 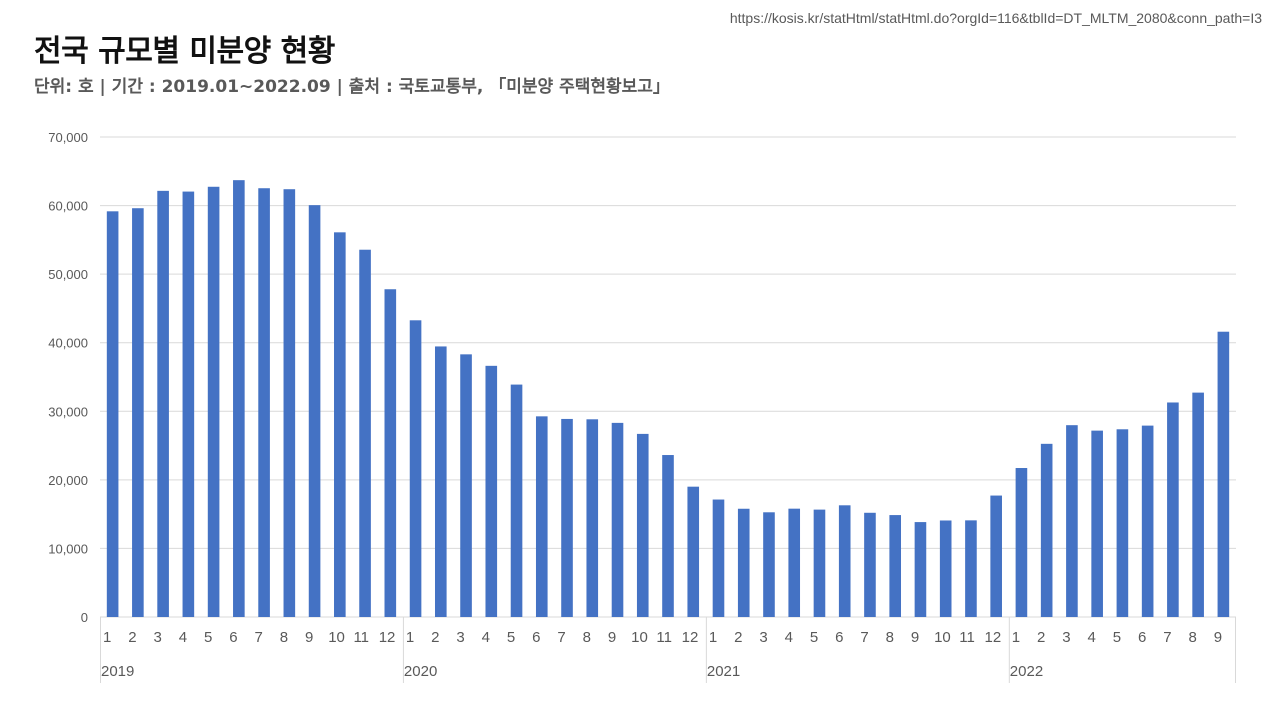 I want to click on x-year-label: 2020, so click(x=420, y=671).